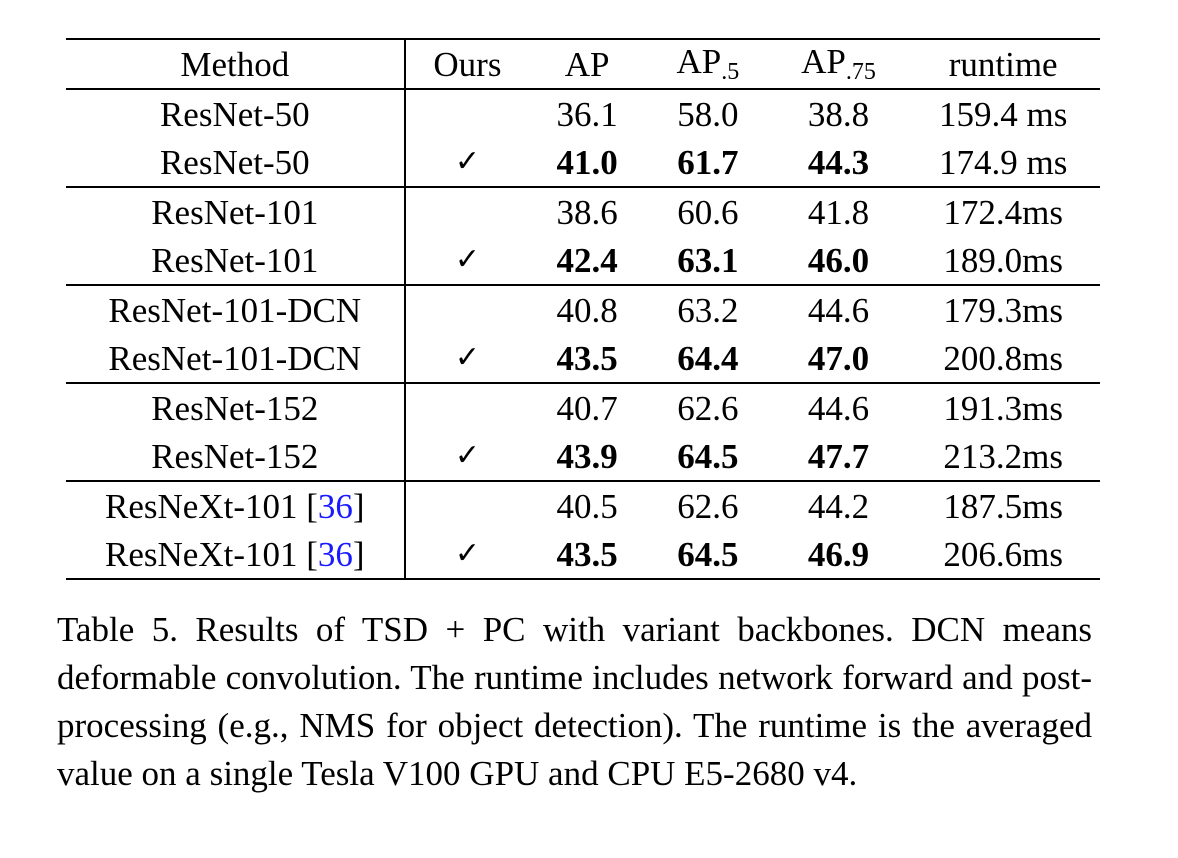 This screenshot has height=858, width=1178. I want to click on ap-cell: 38.6, so click(587, 212).